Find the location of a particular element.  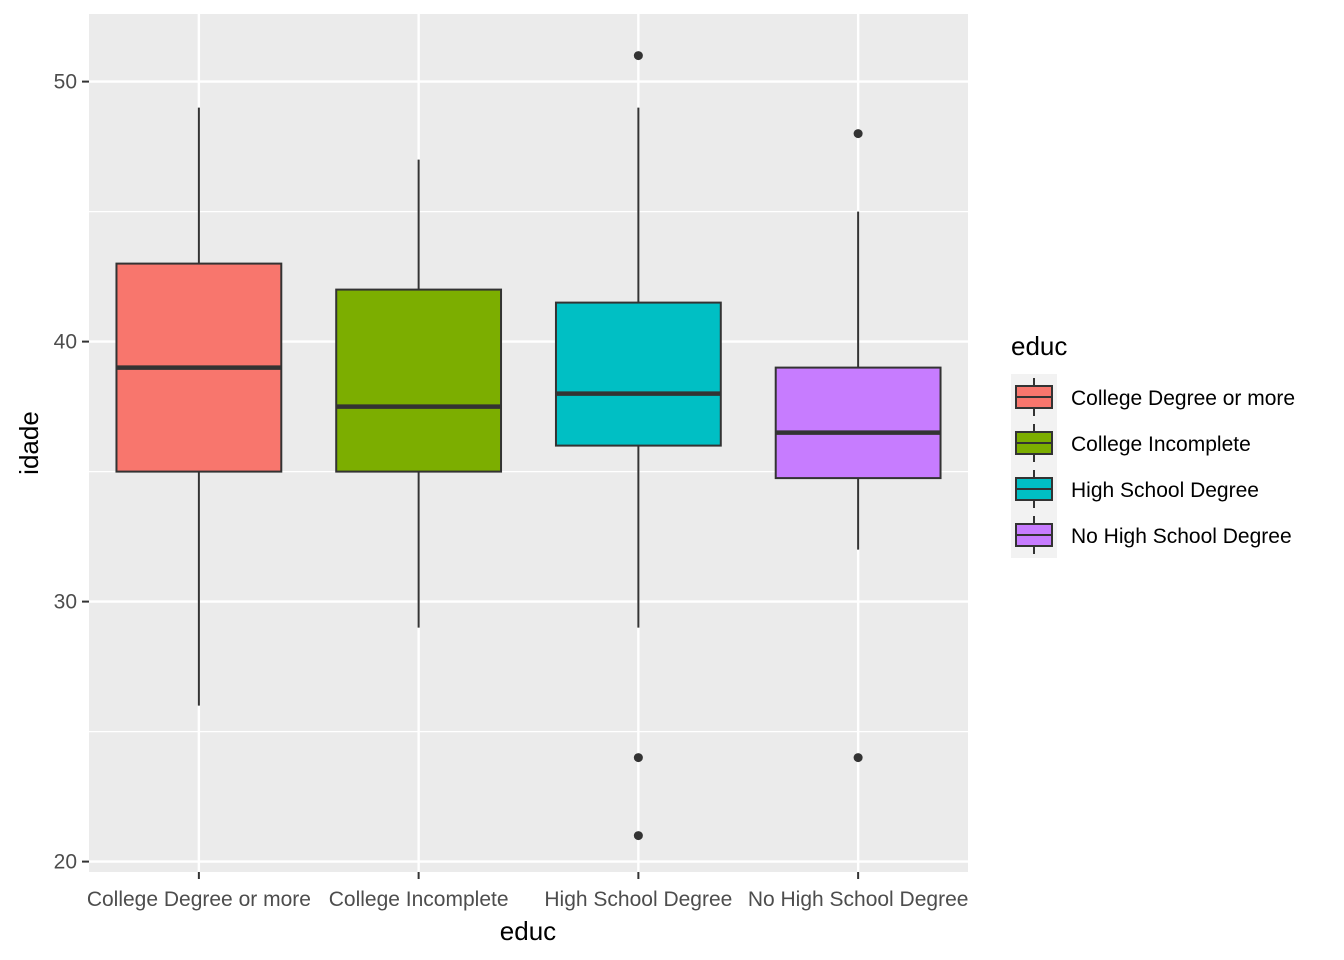

legend-item: No High School Degree is located at coordinates (1151, 535).